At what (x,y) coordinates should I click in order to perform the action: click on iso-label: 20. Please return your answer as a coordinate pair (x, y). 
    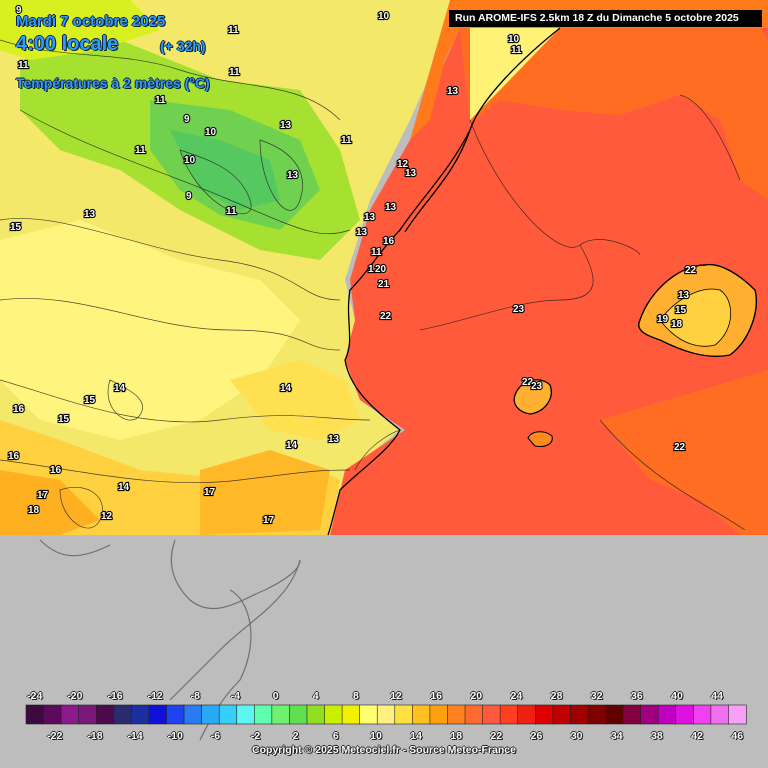
    Looking at the image, I should click on (381, 269).